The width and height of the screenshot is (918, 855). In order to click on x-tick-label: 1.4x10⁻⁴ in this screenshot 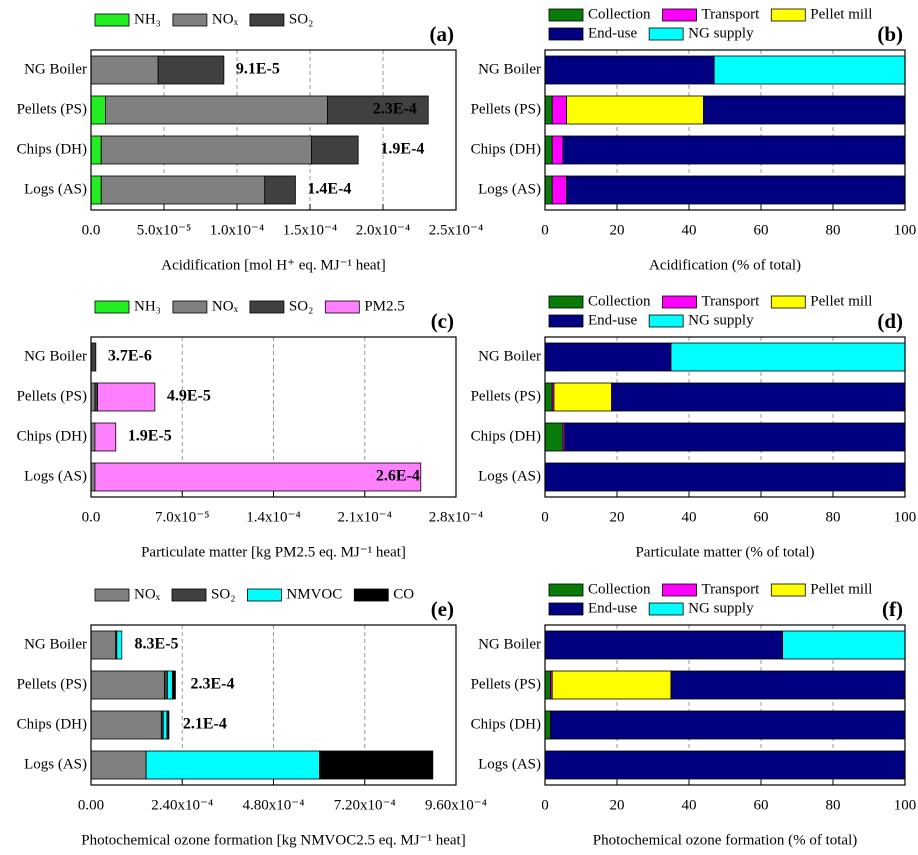, I will do `click(273, 517)`.